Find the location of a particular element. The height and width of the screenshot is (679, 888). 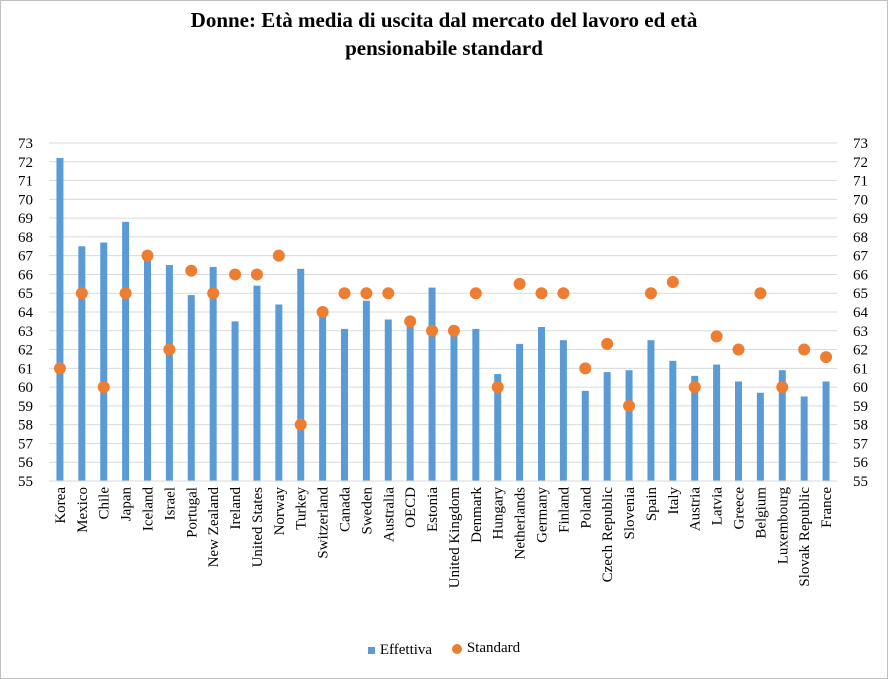

x-tick-label: OECD is located at coordinates (411, 507).